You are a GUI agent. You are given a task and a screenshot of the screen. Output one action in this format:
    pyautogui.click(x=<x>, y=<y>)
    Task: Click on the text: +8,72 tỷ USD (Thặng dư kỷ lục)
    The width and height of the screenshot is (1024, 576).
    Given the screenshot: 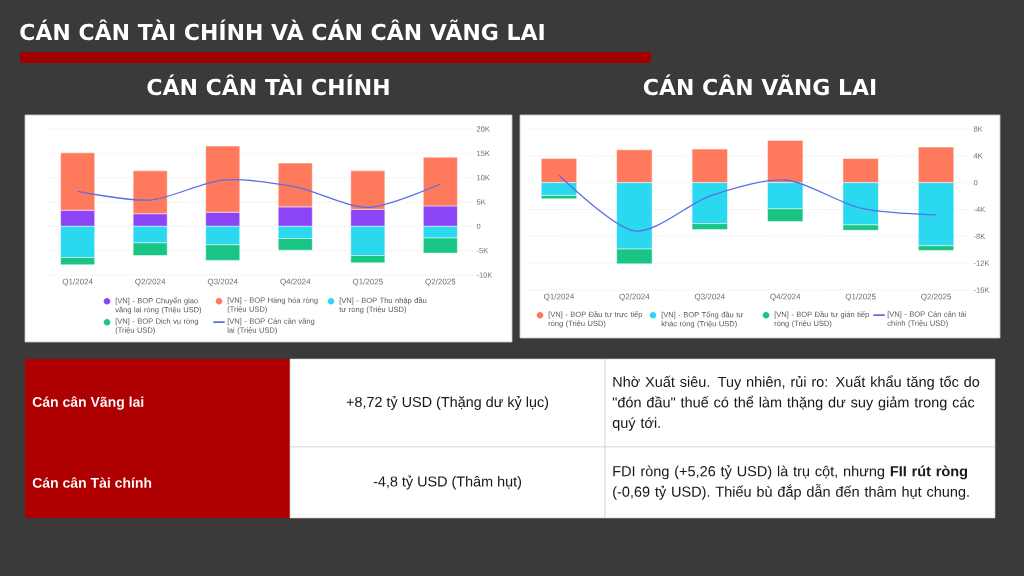 What is the action you would take?
    pyautogui.click(x=447, y=403)
    